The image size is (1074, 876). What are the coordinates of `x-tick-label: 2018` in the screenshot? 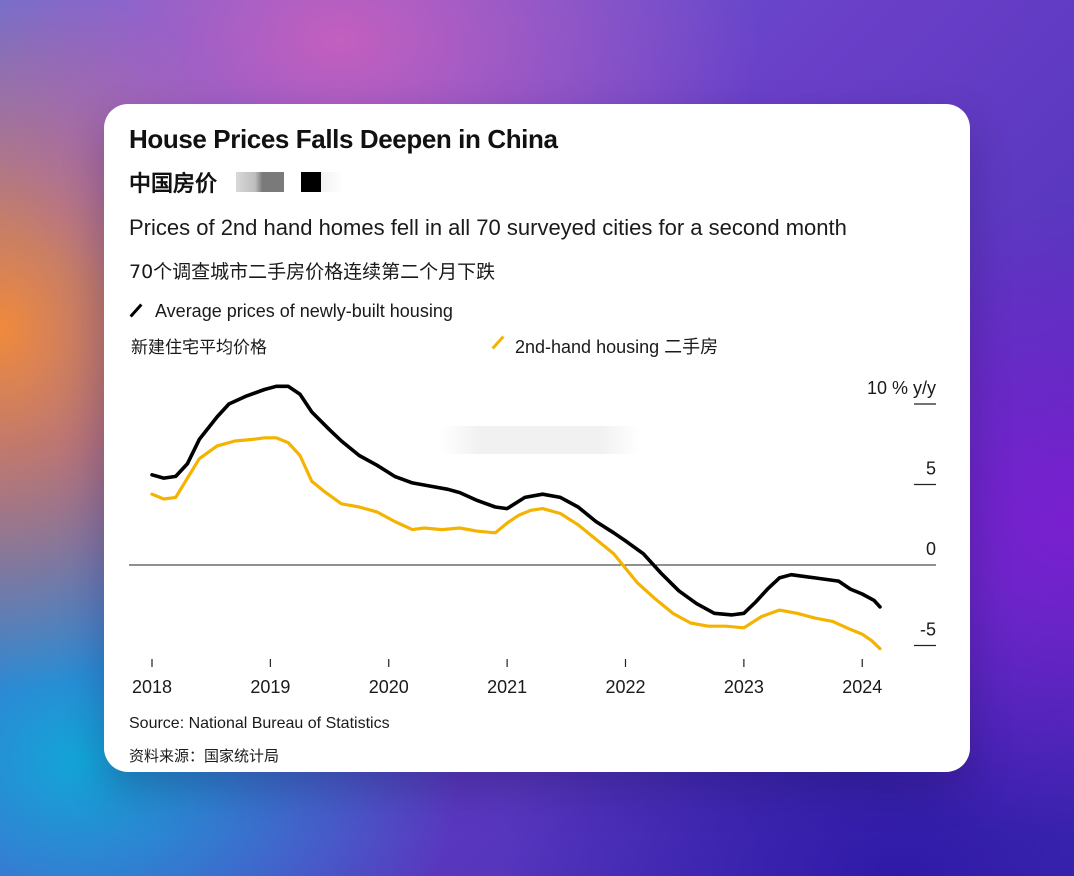 It's located at (152, 687).